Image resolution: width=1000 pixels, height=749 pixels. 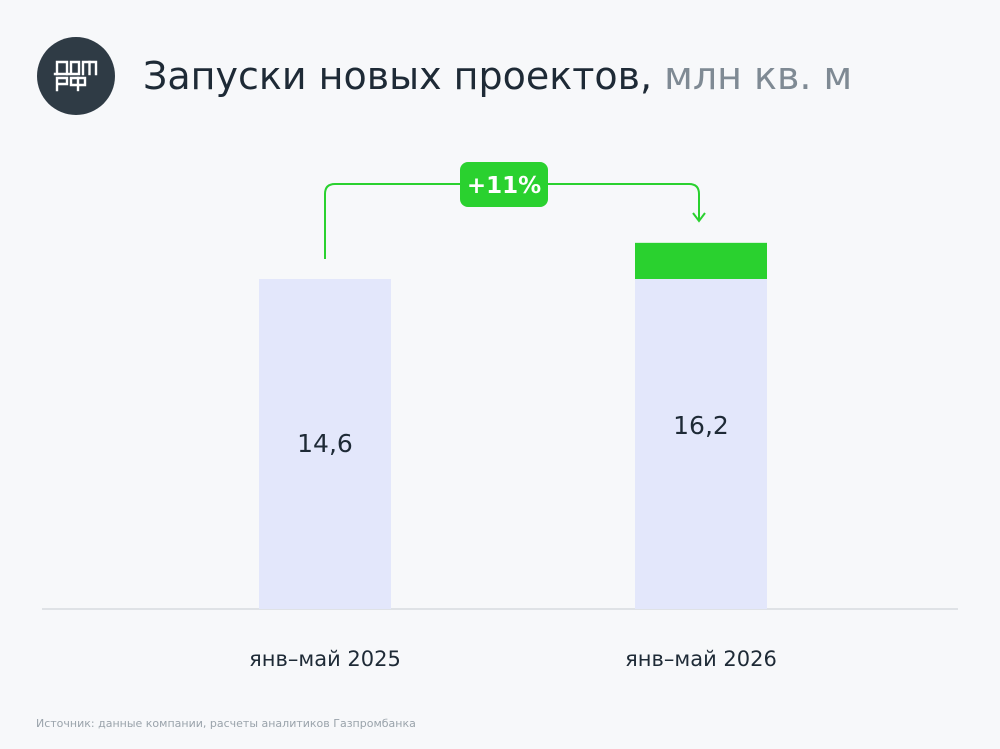 What do you see at coordinates (398, 76) in the screenshot?
I see `chart-title-text: Запуски новых проектов,` at bounding box center [398, 76].